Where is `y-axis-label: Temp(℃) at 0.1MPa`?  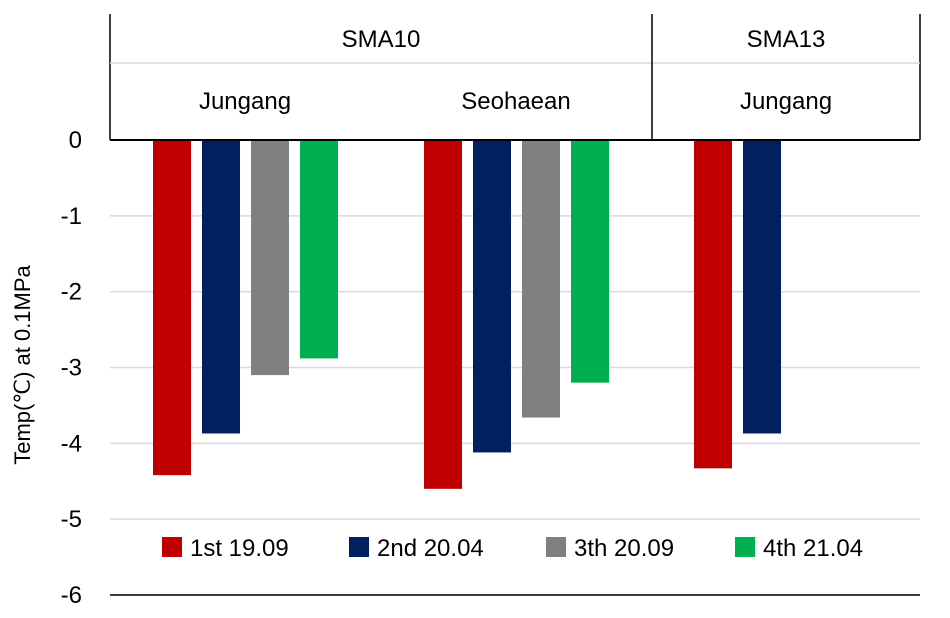 y-axis-label: Temp(℃) at 0.1MPa is located at coordinates (22, 364).